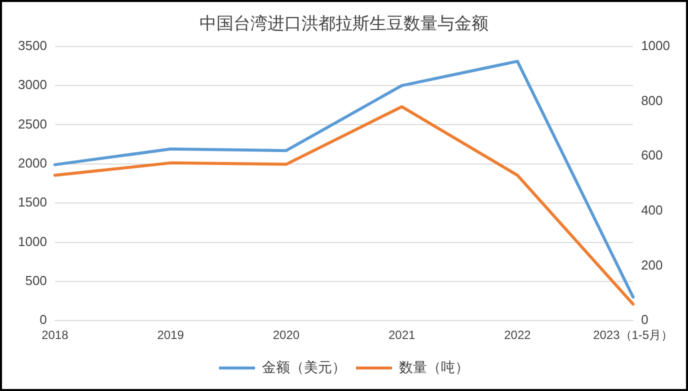 The width and height of the screenshot is (688, 391). Describe the element at coordinates (652, 264) in the screenshot. I see `y2-tick-label: 200` at that location.